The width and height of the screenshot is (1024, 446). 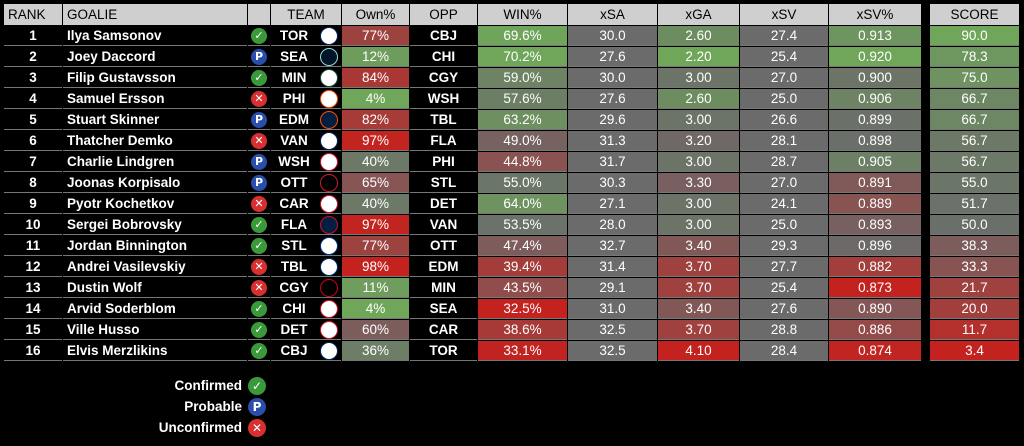 What do you see at coordinates (443, 267) in the screenshot?
I see `cell-opp: EDM` at bounding box center [443, 267].